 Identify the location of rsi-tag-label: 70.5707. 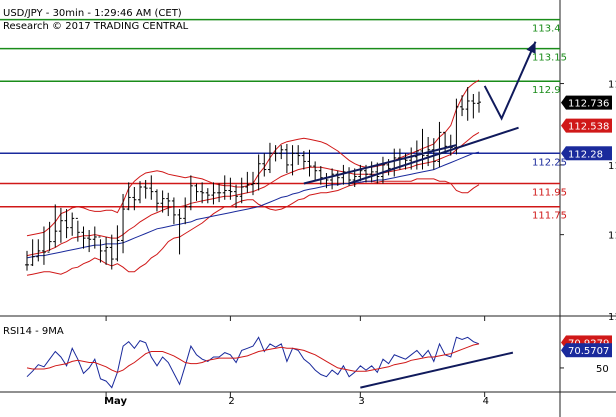
(588, 351).